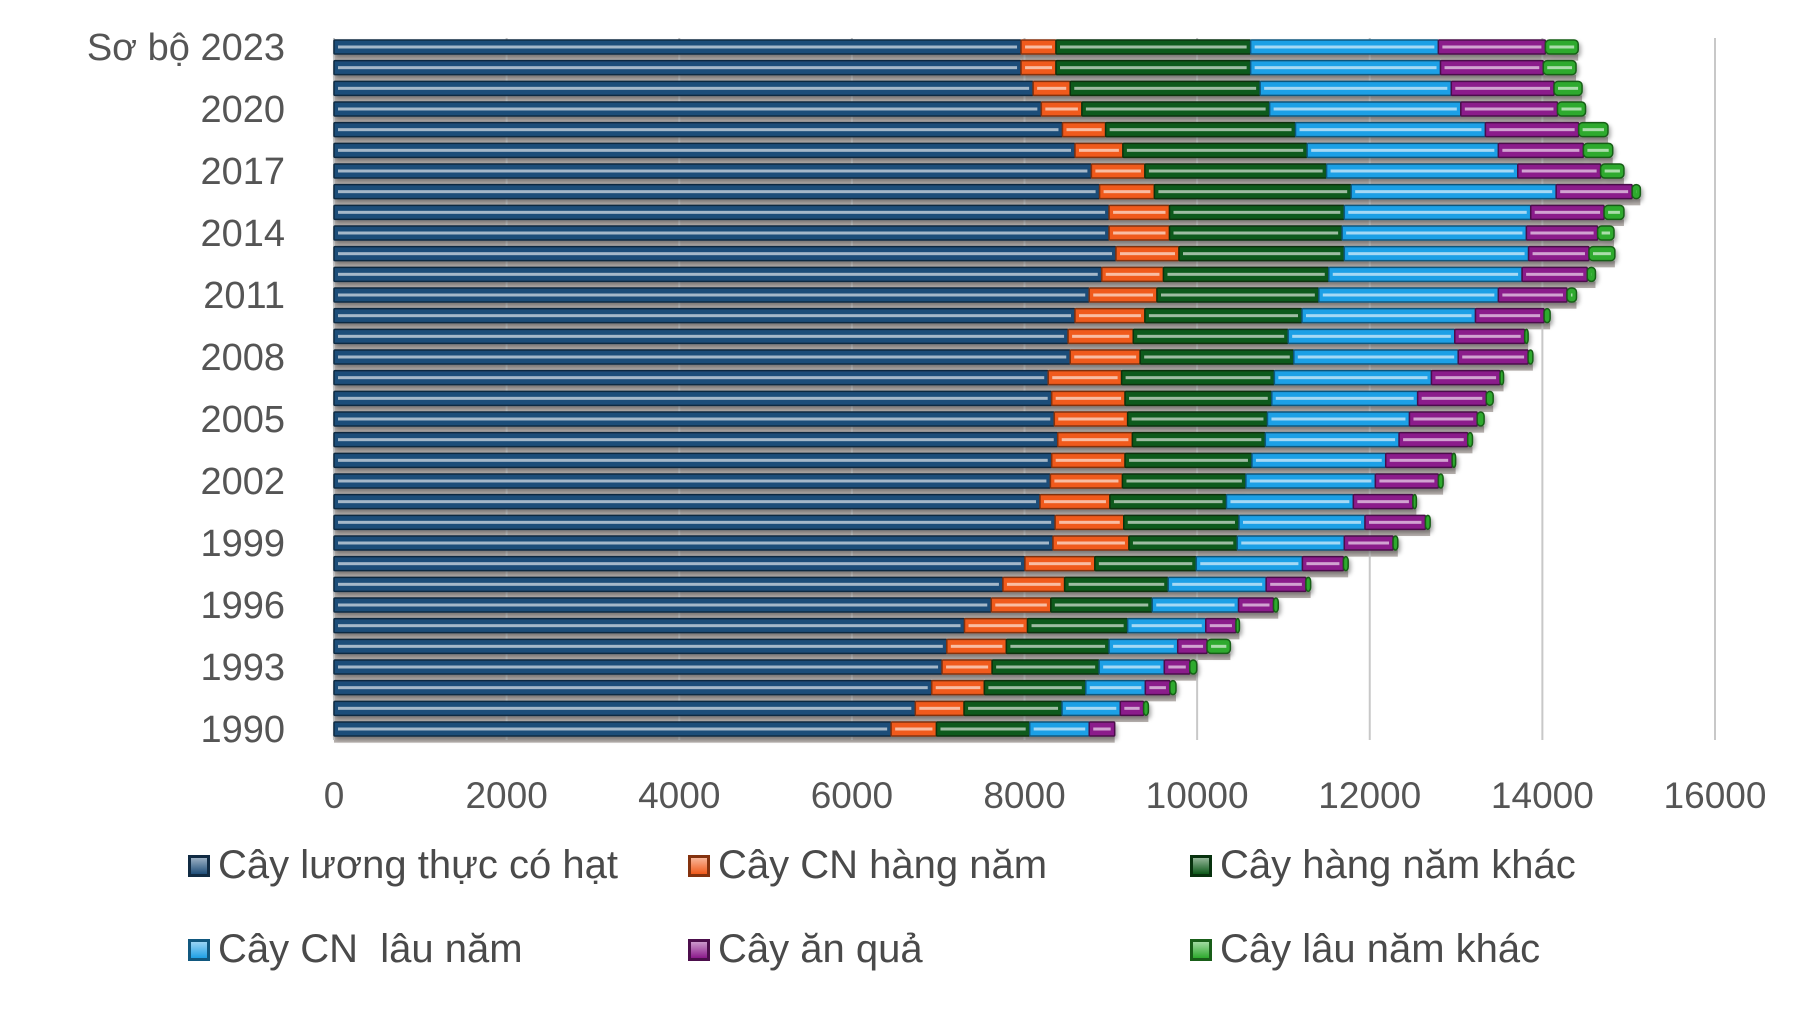  What do you see at coordinates (806, 605) in the screenshot?
I see `bar-1996` at bounding box center [806, 605].